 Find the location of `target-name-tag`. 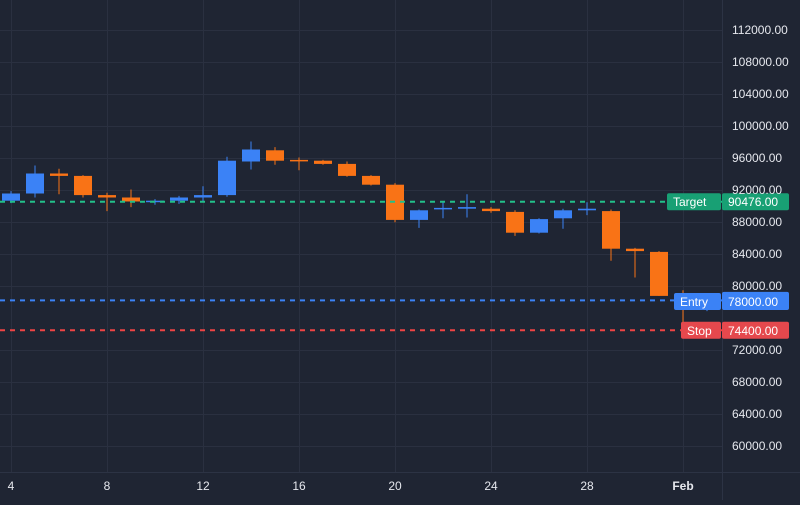

target-name-tag is located at coordinates (694, 202).